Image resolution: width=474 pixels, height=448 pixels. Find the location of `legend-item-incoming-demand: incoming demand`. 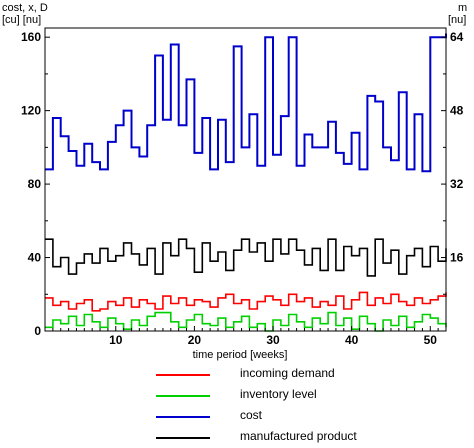

legend-item-incoming-demand: incoming demand is located at coordinates (310, 374).